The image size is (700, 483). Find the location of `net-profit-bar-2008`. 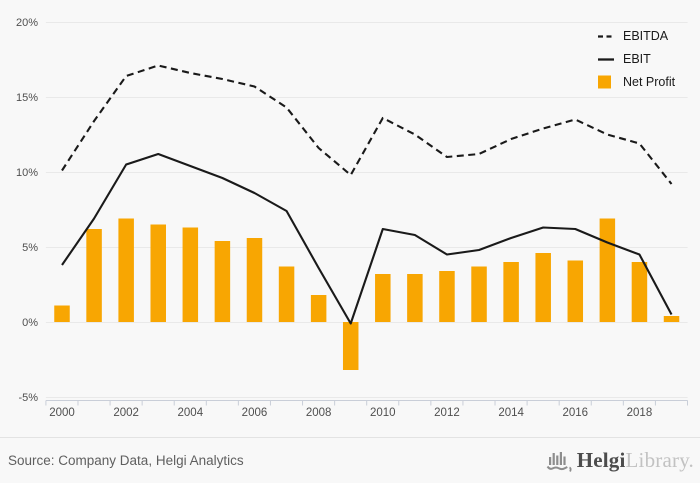

net-profit-bar-2008 is located at coordinates (318, 308).